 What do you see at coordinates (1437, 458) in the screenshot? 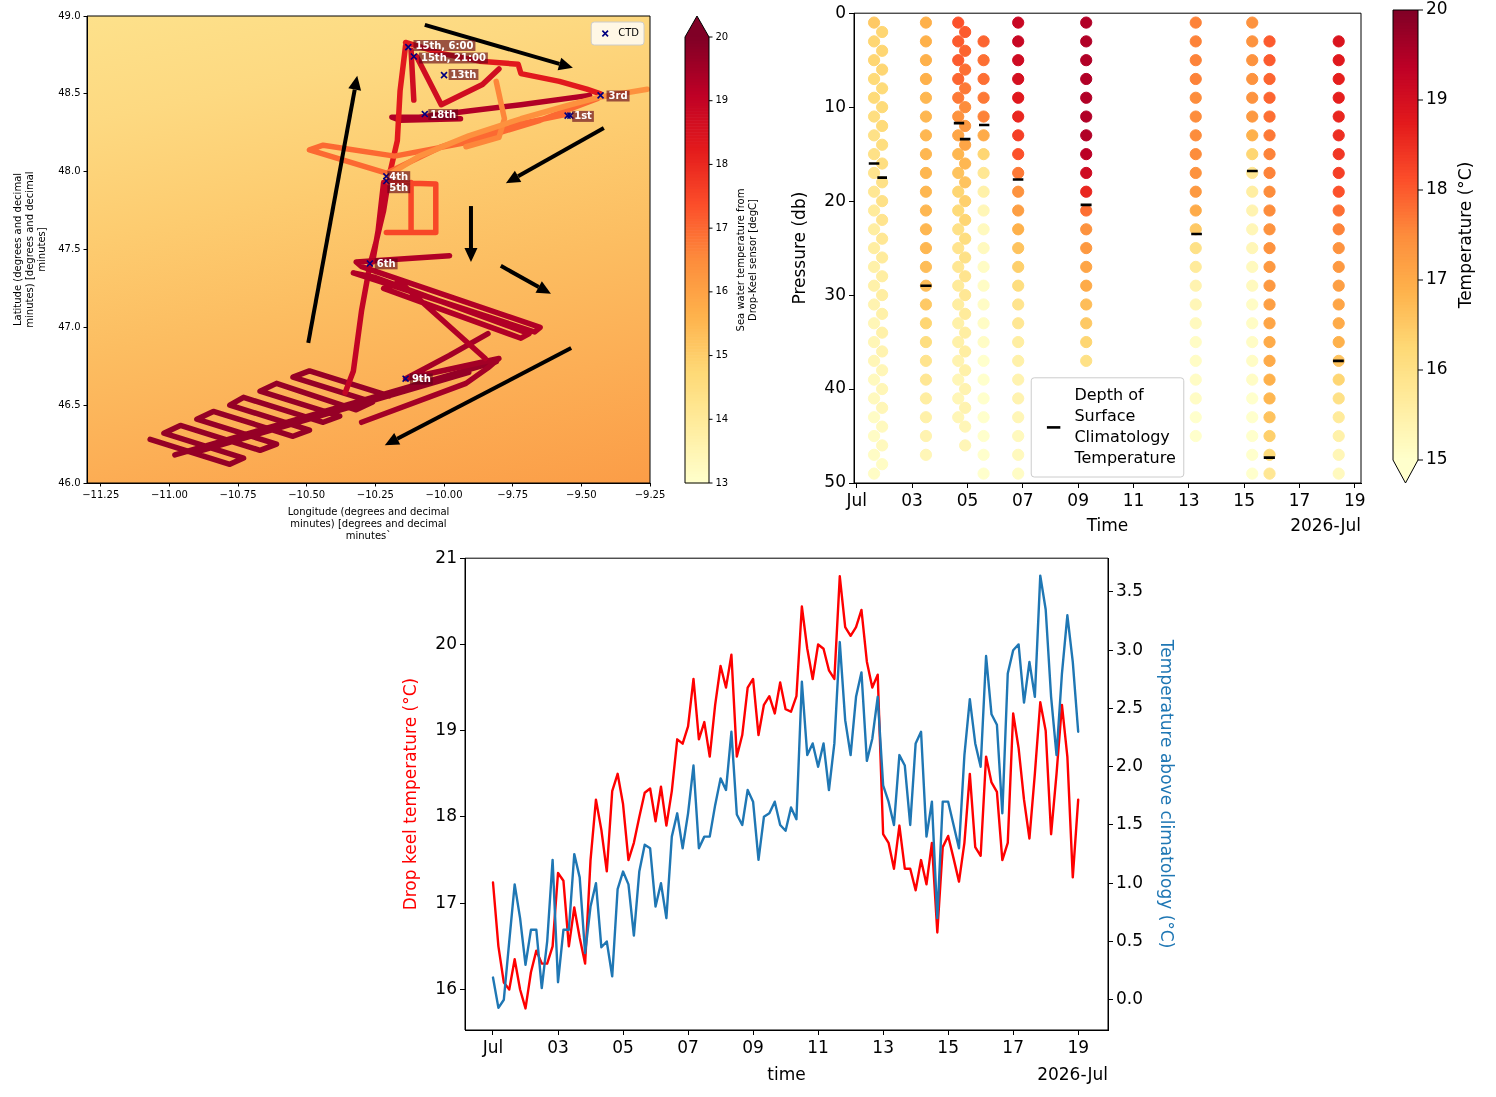
I see `color-bar-label: 15` at bounding box center [1437, 458].